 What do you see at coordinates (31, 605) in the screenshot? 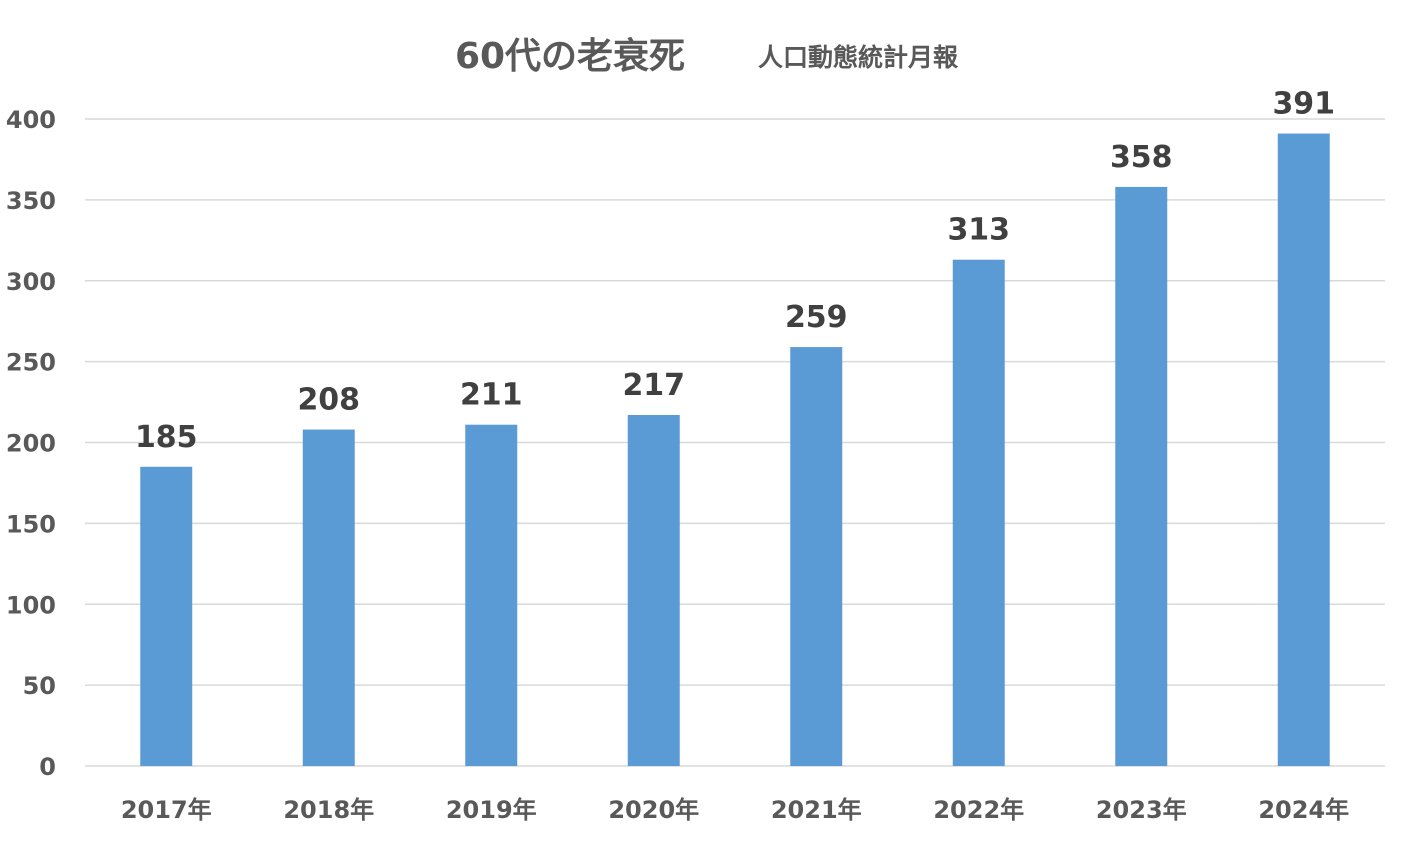
I see `y-tick-label: 100` at bounding box center [31, 605].